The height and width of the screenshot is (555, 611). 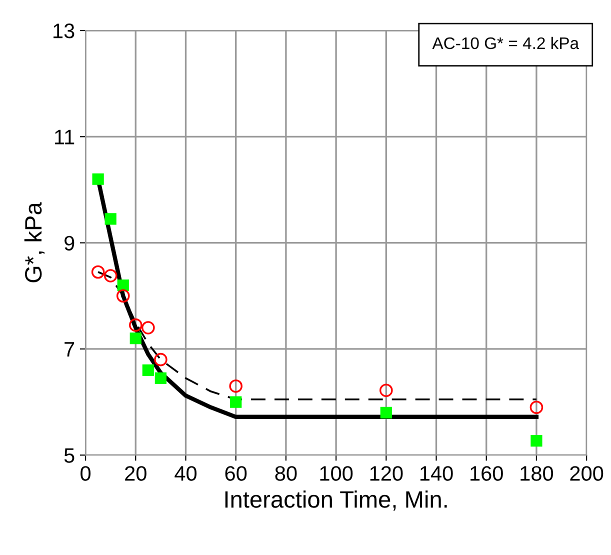 What do you see at coordinates (85, 473) in the screenshot?
I see `x-tick-label: 0` at bounding box center [85, 473].